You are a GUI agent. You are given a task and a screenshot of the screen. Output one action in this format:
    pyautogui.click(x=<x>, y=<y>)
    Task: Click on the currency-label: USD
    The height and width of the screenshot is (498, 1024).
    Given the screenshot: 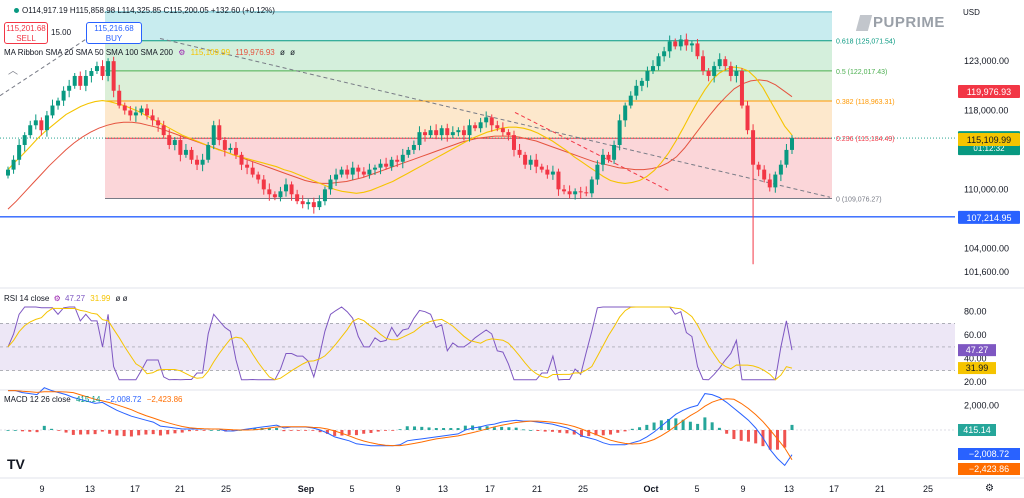 What is the action you would take?
    pyautogui.click(x=971, y=12)
    